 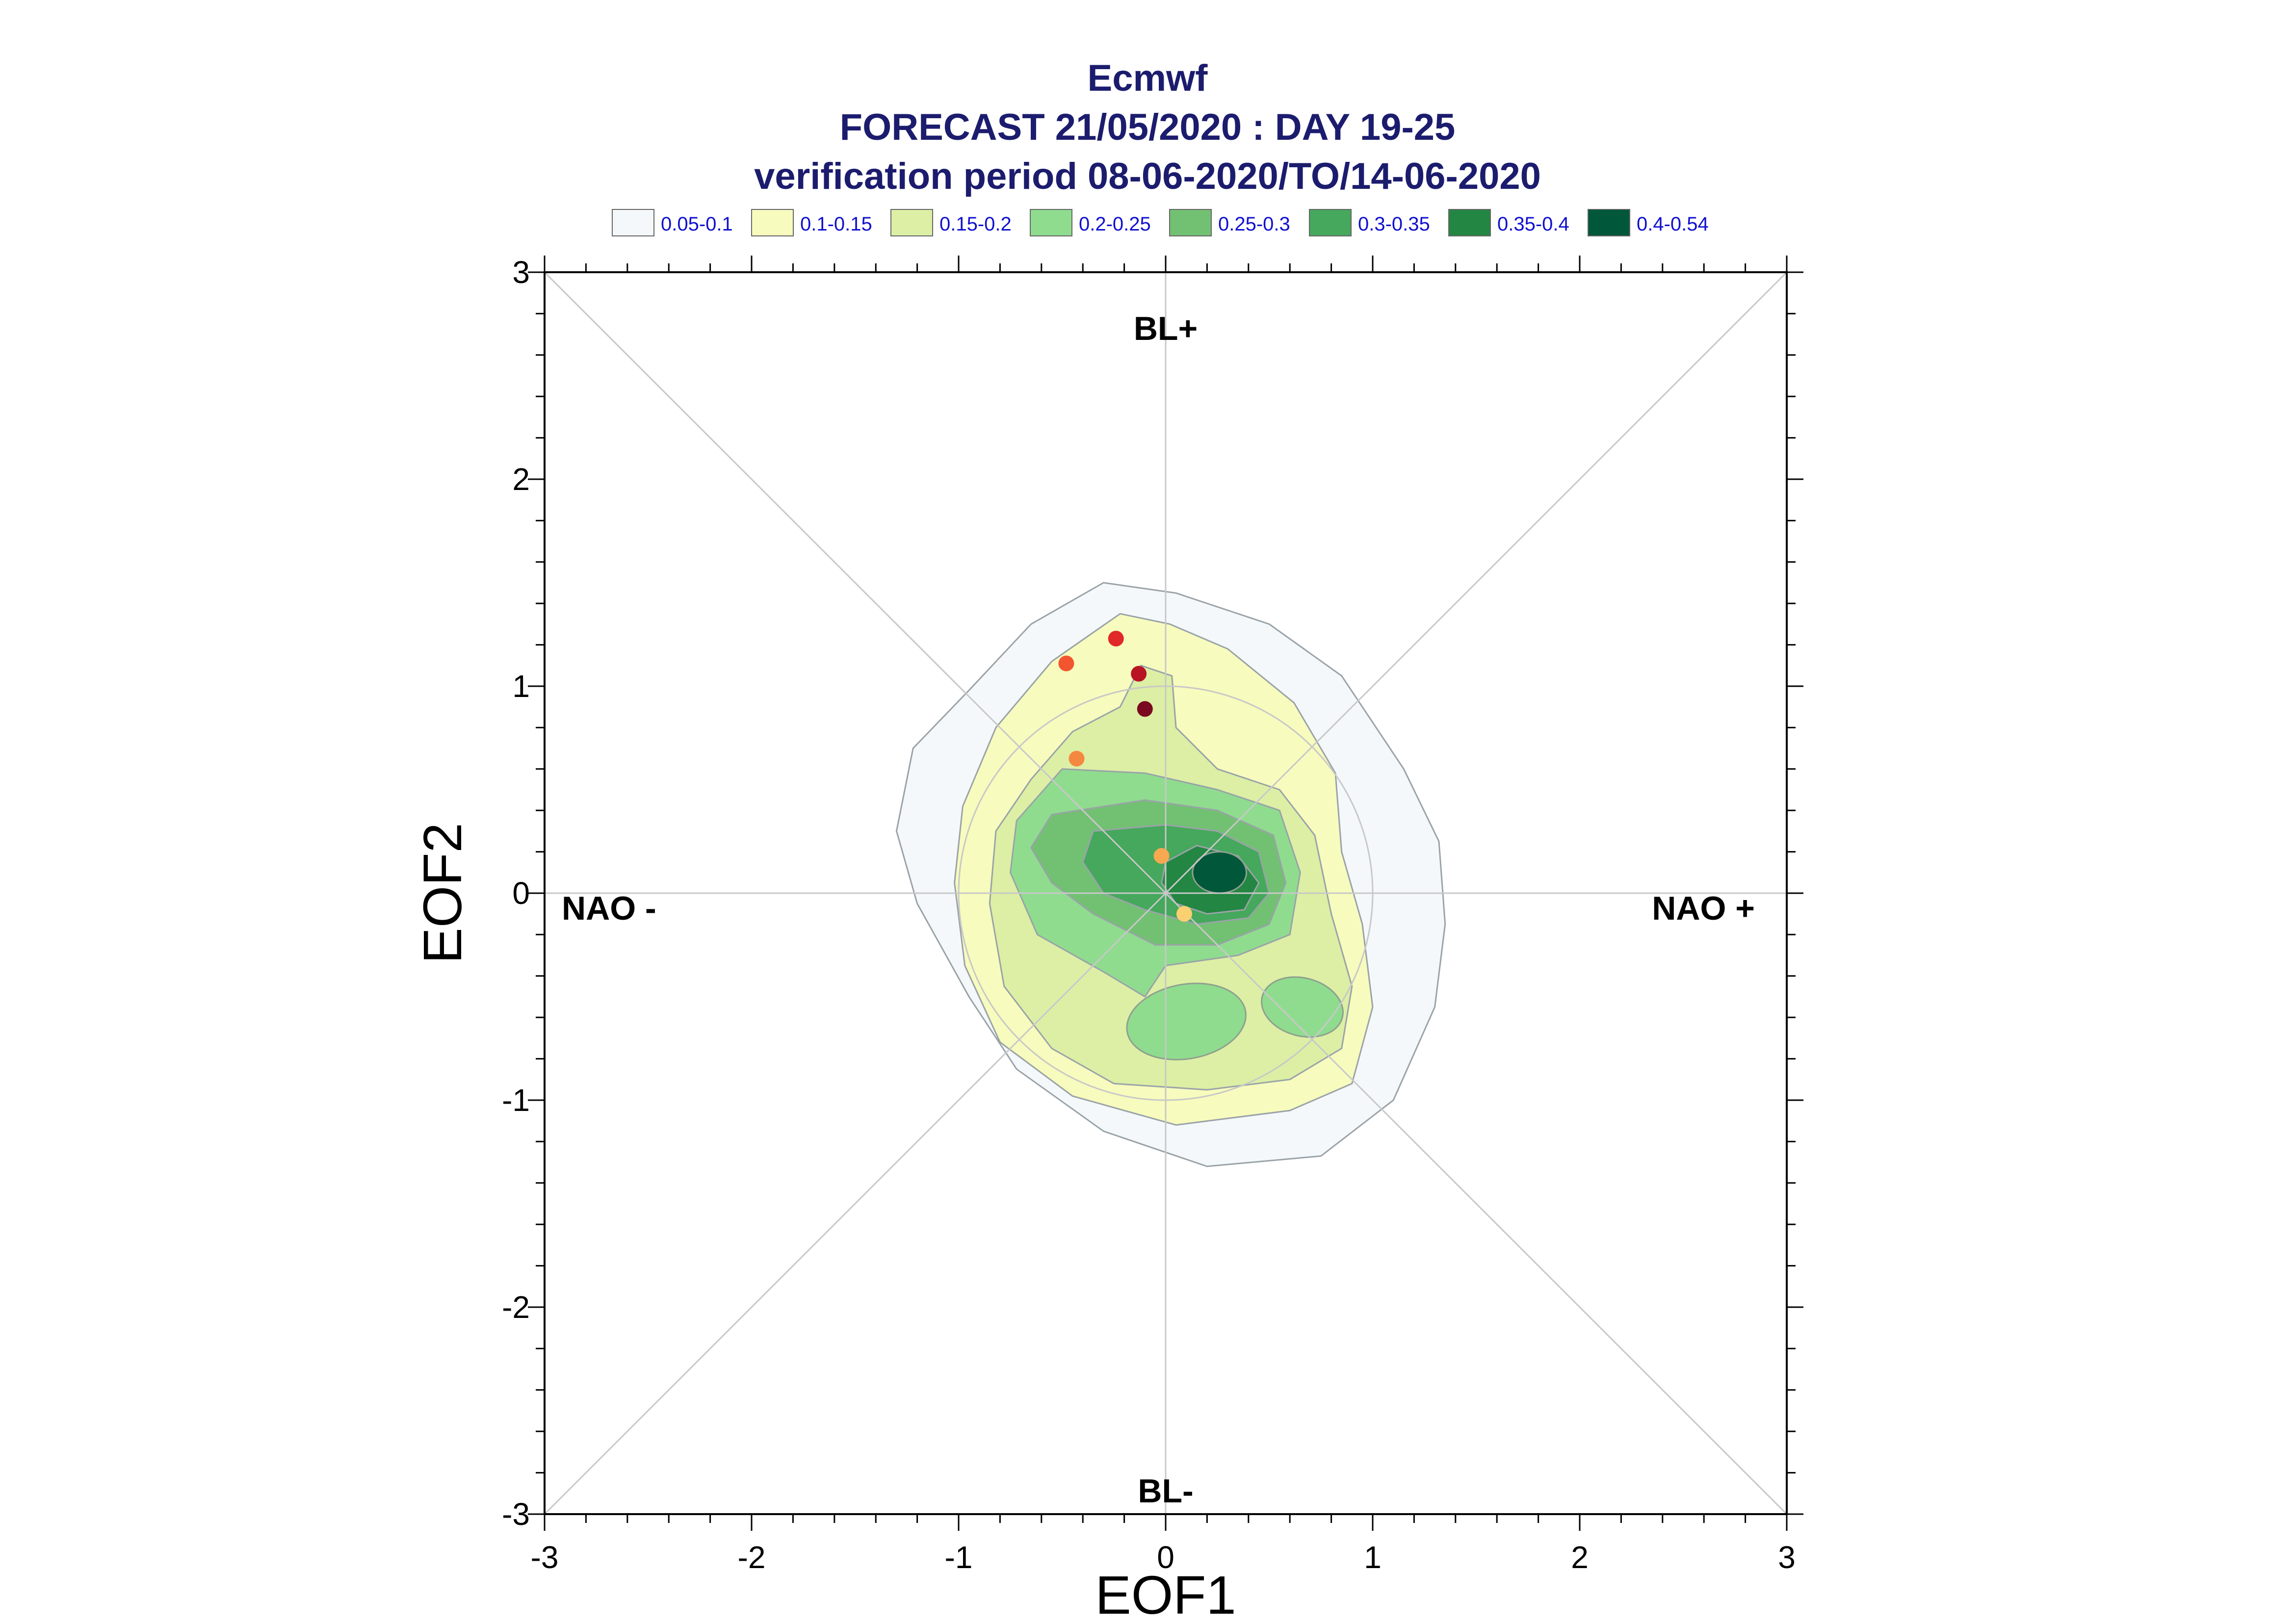 What do you see at coordinates (1166, 1557) in the screenshot?
I see `x-tick-label: 0` at bounding box center [1166, 1557].